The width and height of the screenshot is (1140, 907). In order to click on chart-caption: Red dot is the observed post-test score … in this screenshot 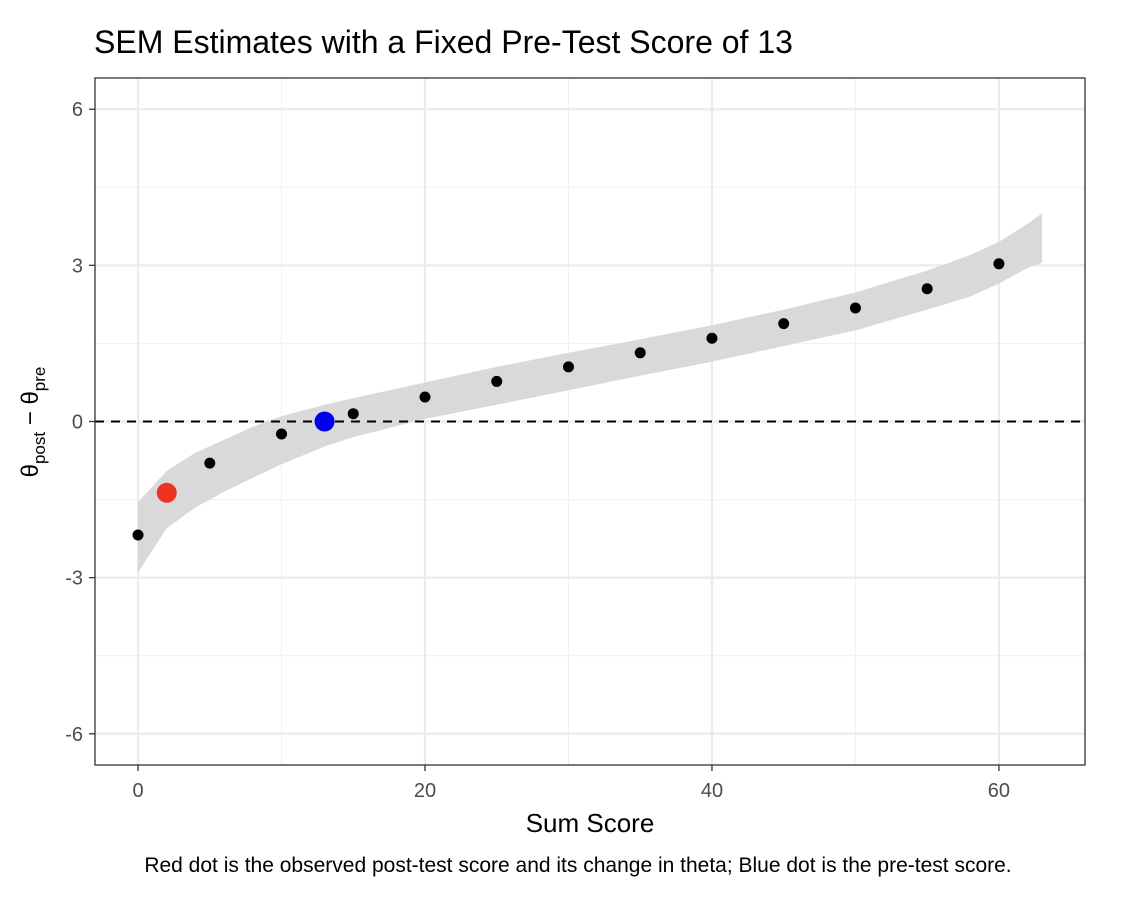, I will do `click(577, 865)`.